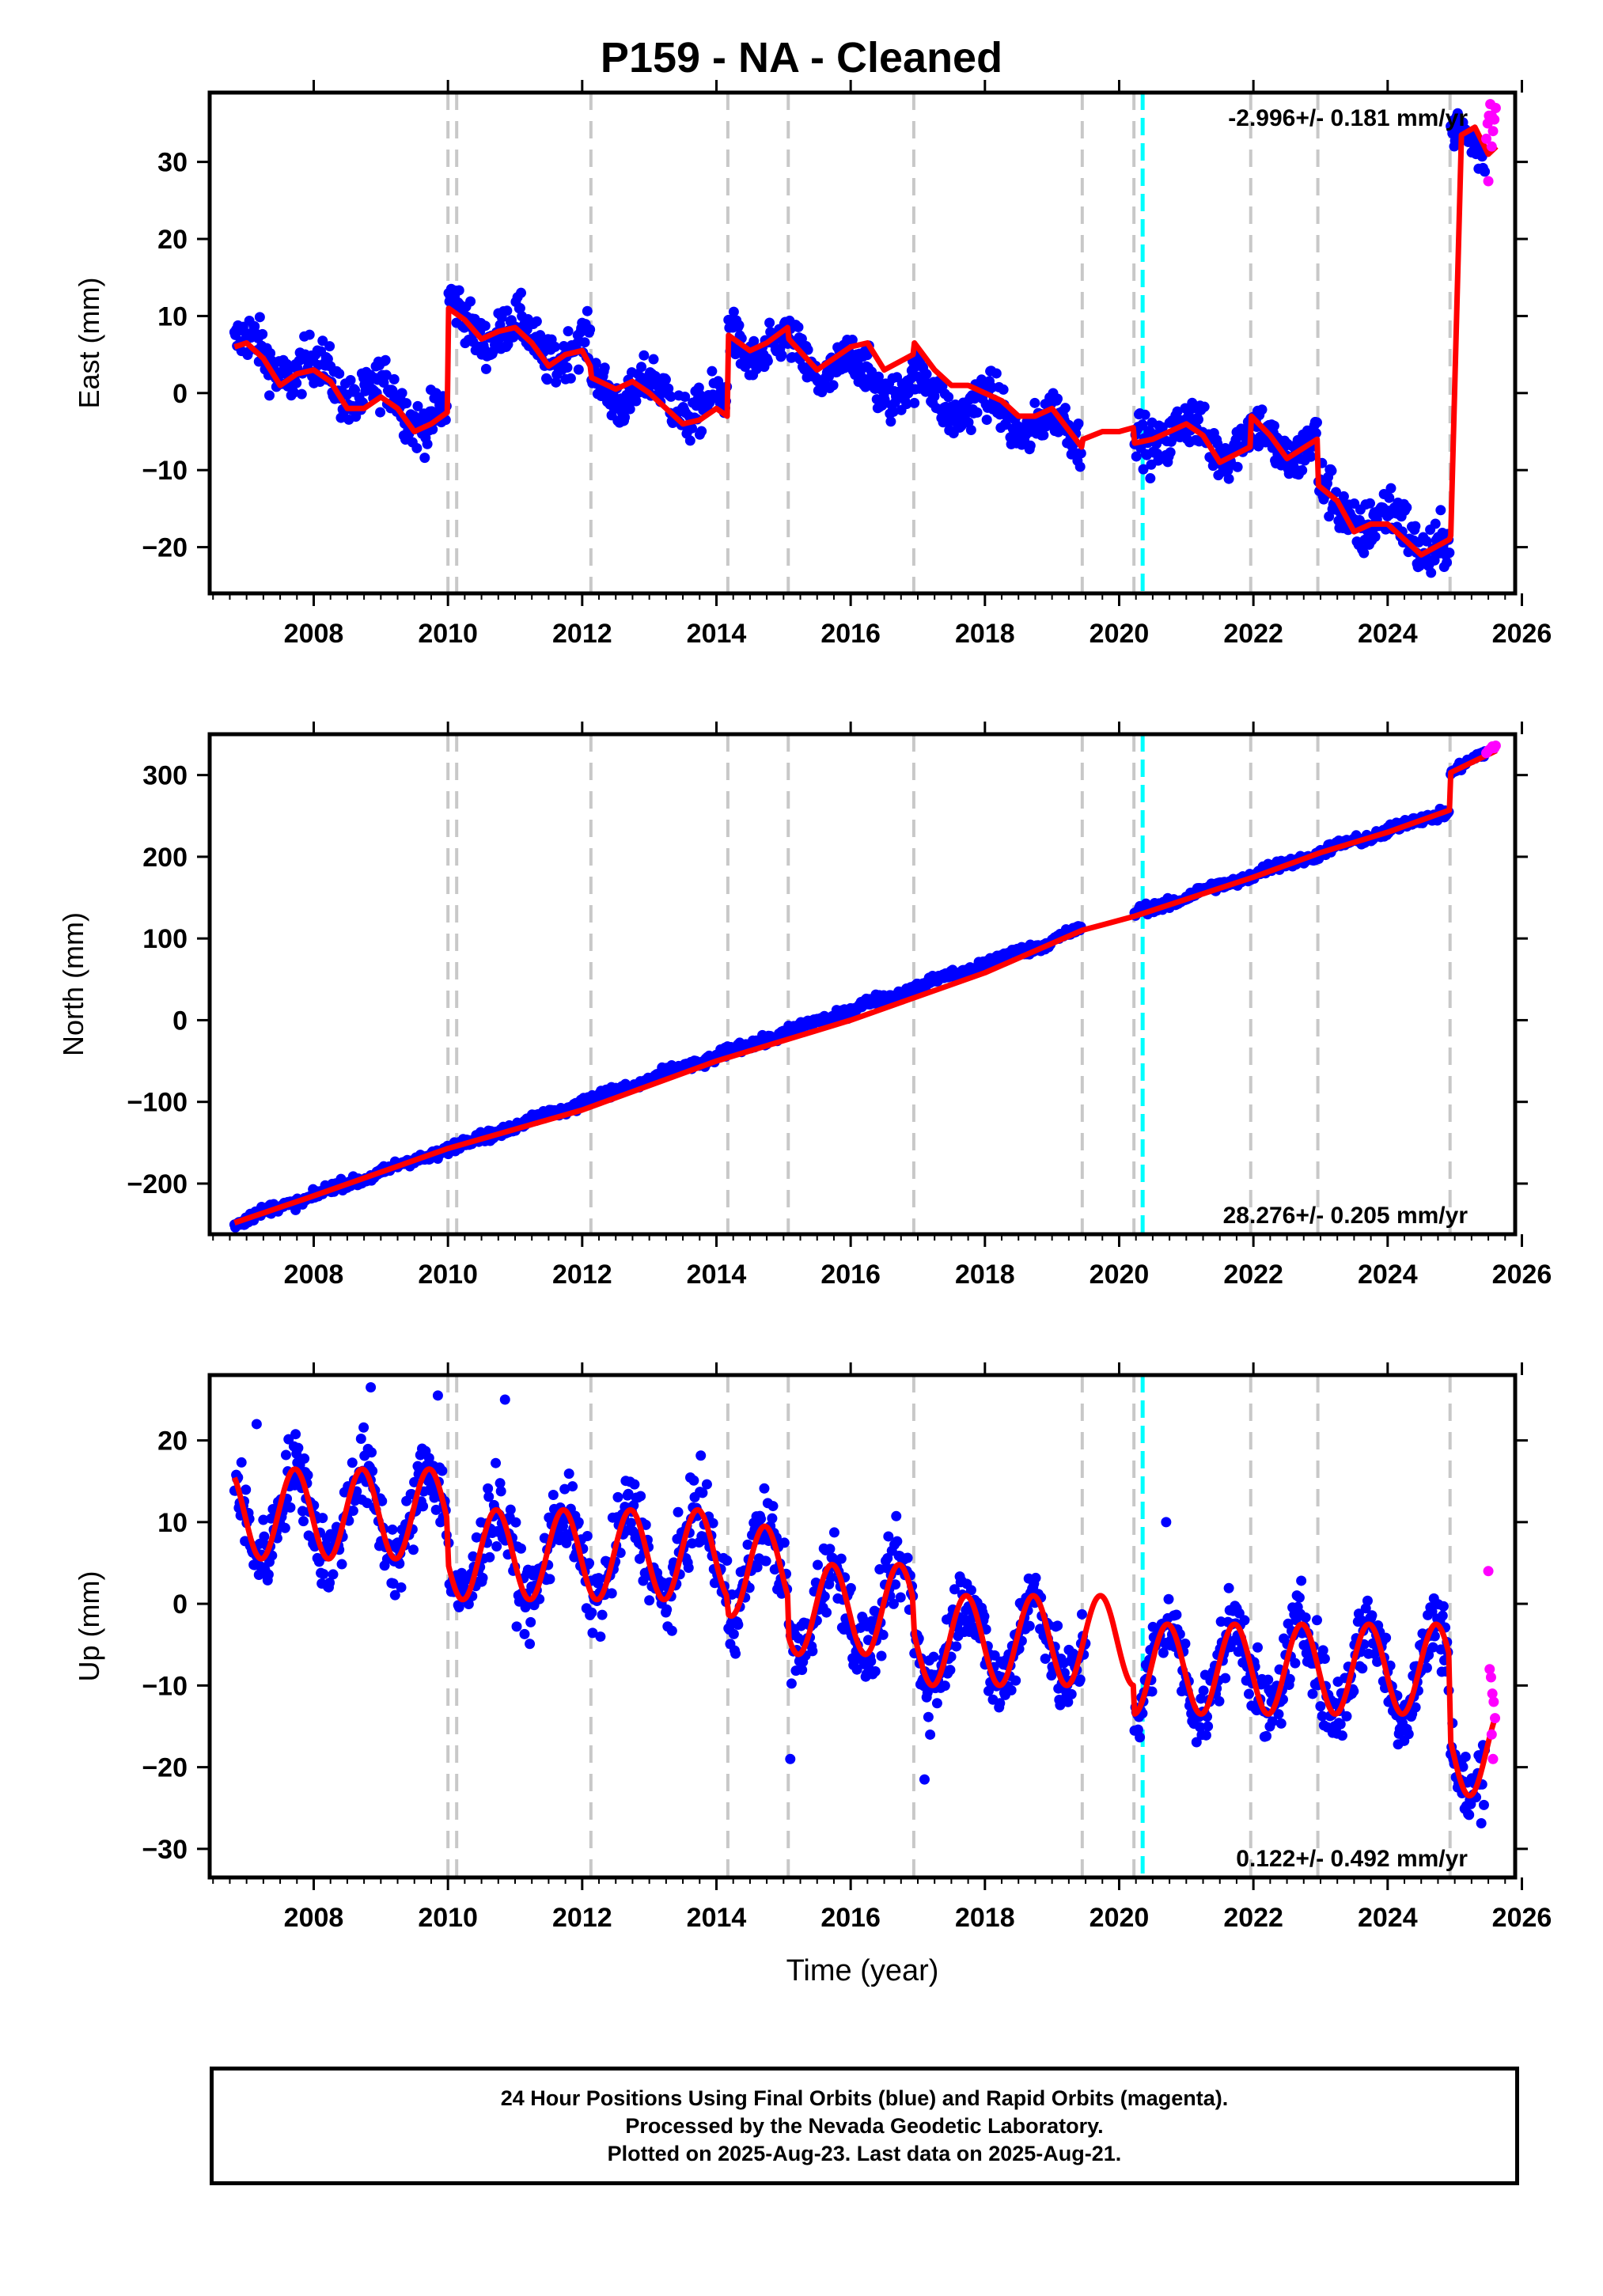 The height and width of the screenshot is (2296, 1603). Describe the element at coordinates (1486, 138) in the screenshot. I see `rapid-orbit-point` at that location.